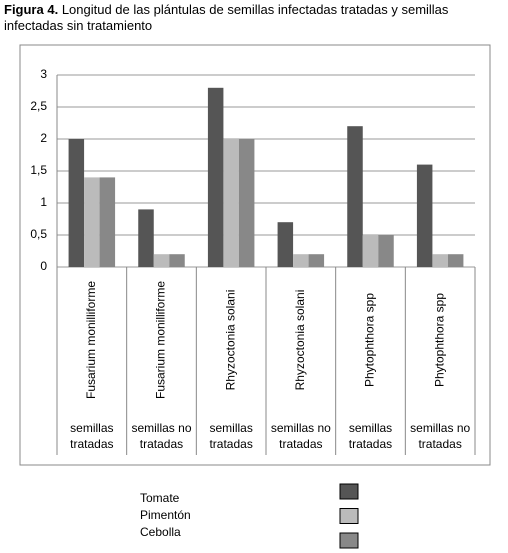 Image resolution: width=508 pixels, height=553 pixels. What do you see at coordinates (160, 498) in the screenshot?
I see `legend-label: Tomate` at bounding box center [160, 498].